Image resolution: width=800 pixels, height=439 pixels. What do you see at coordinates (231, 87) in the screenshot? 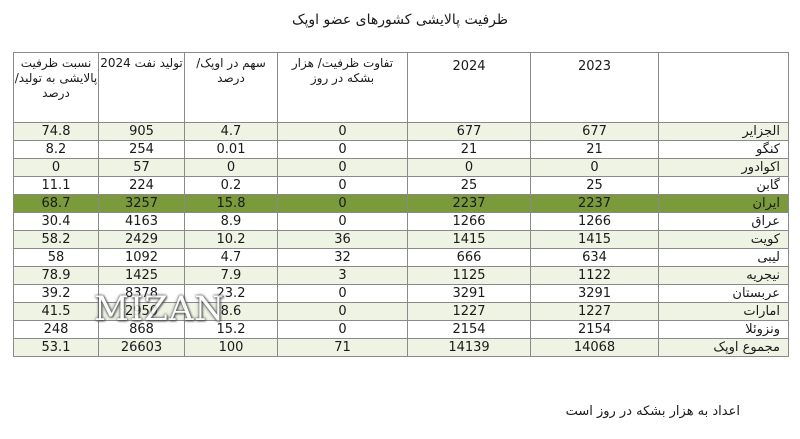
I see `header-opec-share: سهم در اوپک/ درصد` at bounding box center [231, 87].